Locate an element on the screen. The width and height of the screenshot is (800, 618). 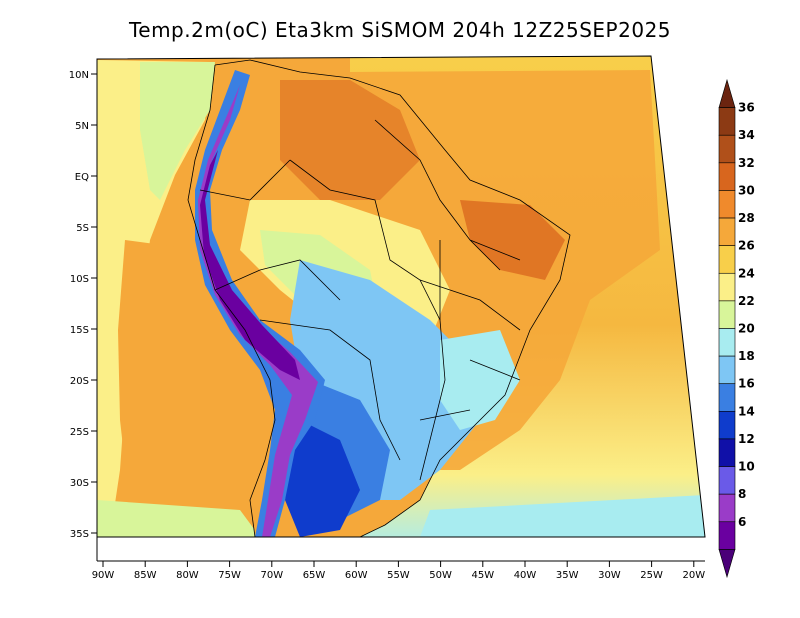
lon-tick-label: 55W is located at coordinates (398, 575).